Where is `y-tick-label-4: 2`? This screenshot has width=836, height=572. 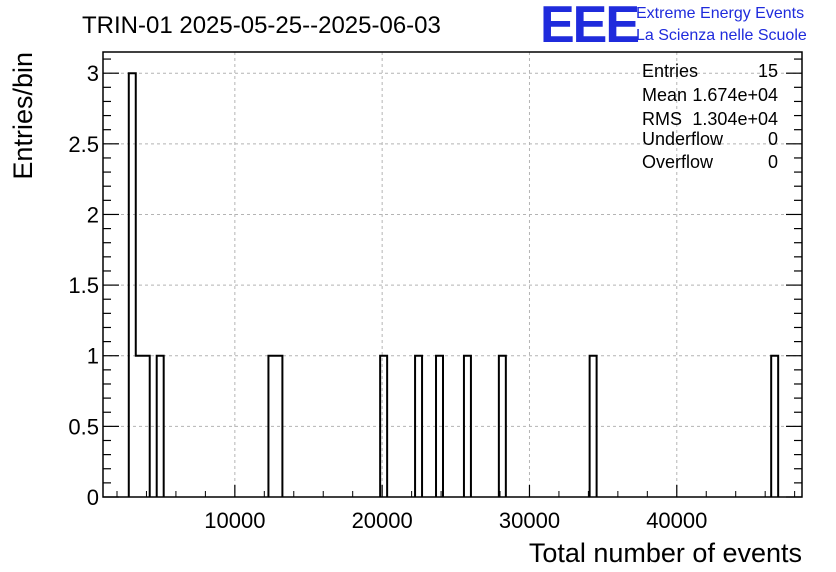 y-tick-label-4: 2 is located at coordinates (93, 214).